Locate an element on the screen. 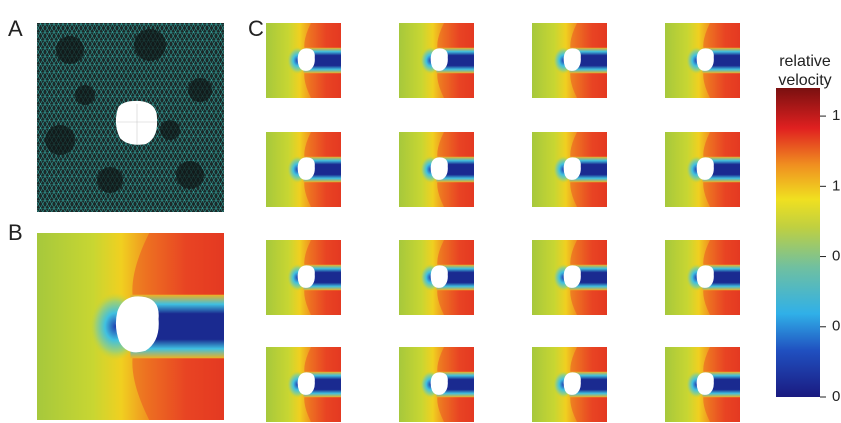 The width and height of the screenshot is (841, 423). mesh-panel is located at coordinates (130, 117).